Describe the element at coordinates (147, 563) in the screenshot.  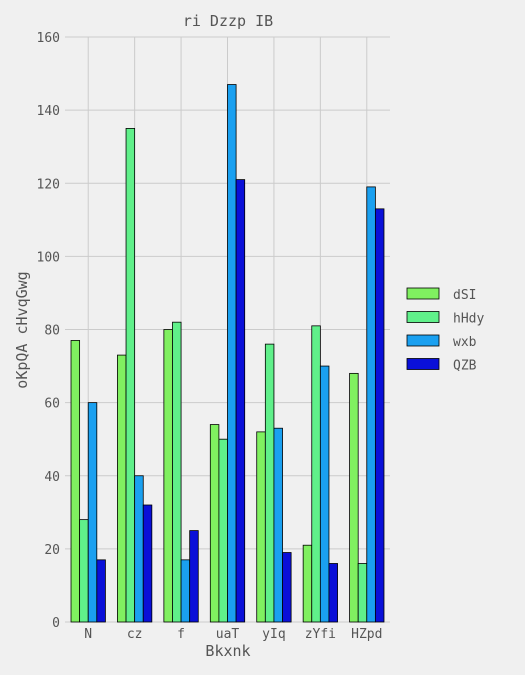
I see `bar-QZB-cz` at that location.